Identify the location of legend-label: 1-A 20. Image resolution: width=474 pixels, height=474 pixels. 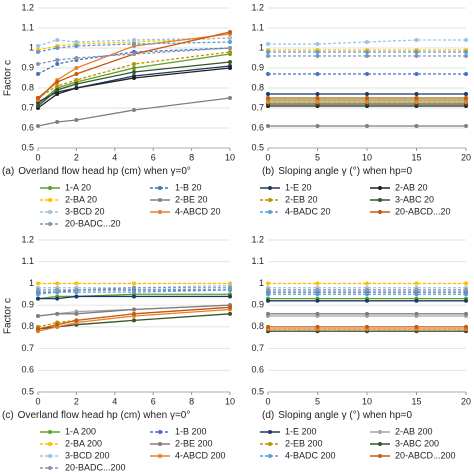
(78, 187).